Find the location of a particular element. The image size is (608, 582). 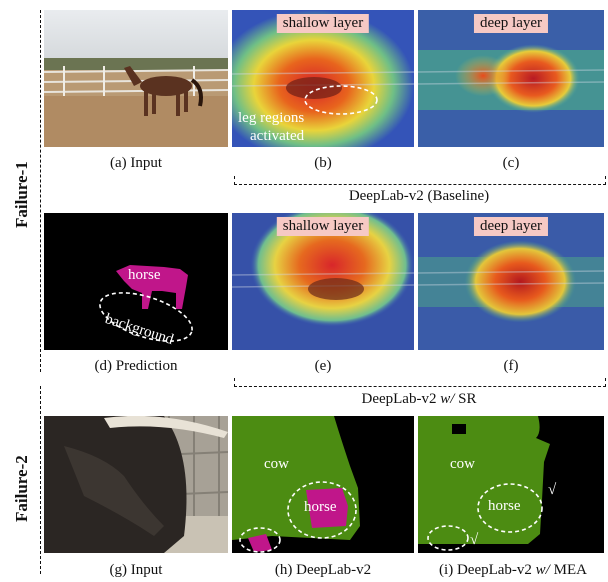

panel-i-cow-label: cow is located at coordinates (462, 464).